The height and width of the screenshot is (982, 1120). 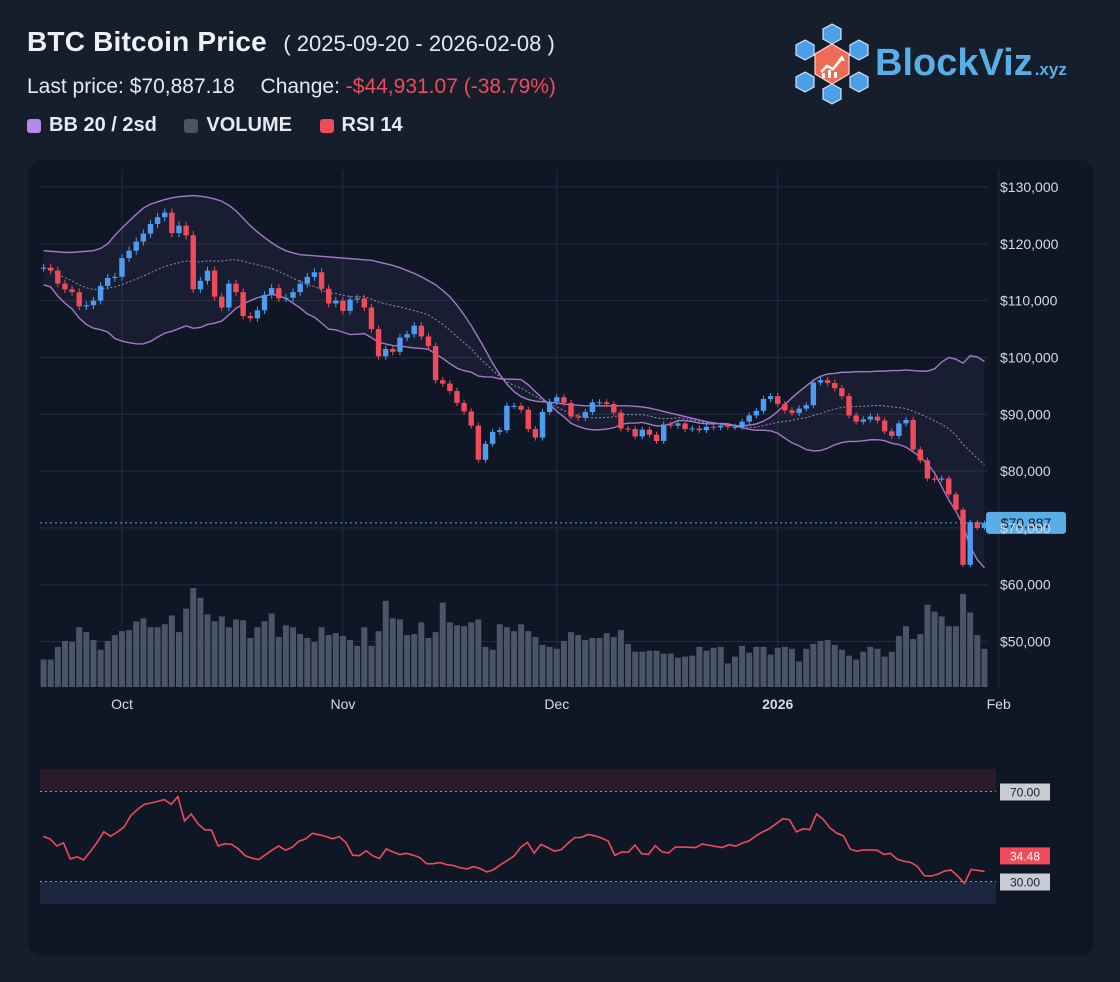 I want to click on rsi-30-tag, so click(x=1025, y=882).